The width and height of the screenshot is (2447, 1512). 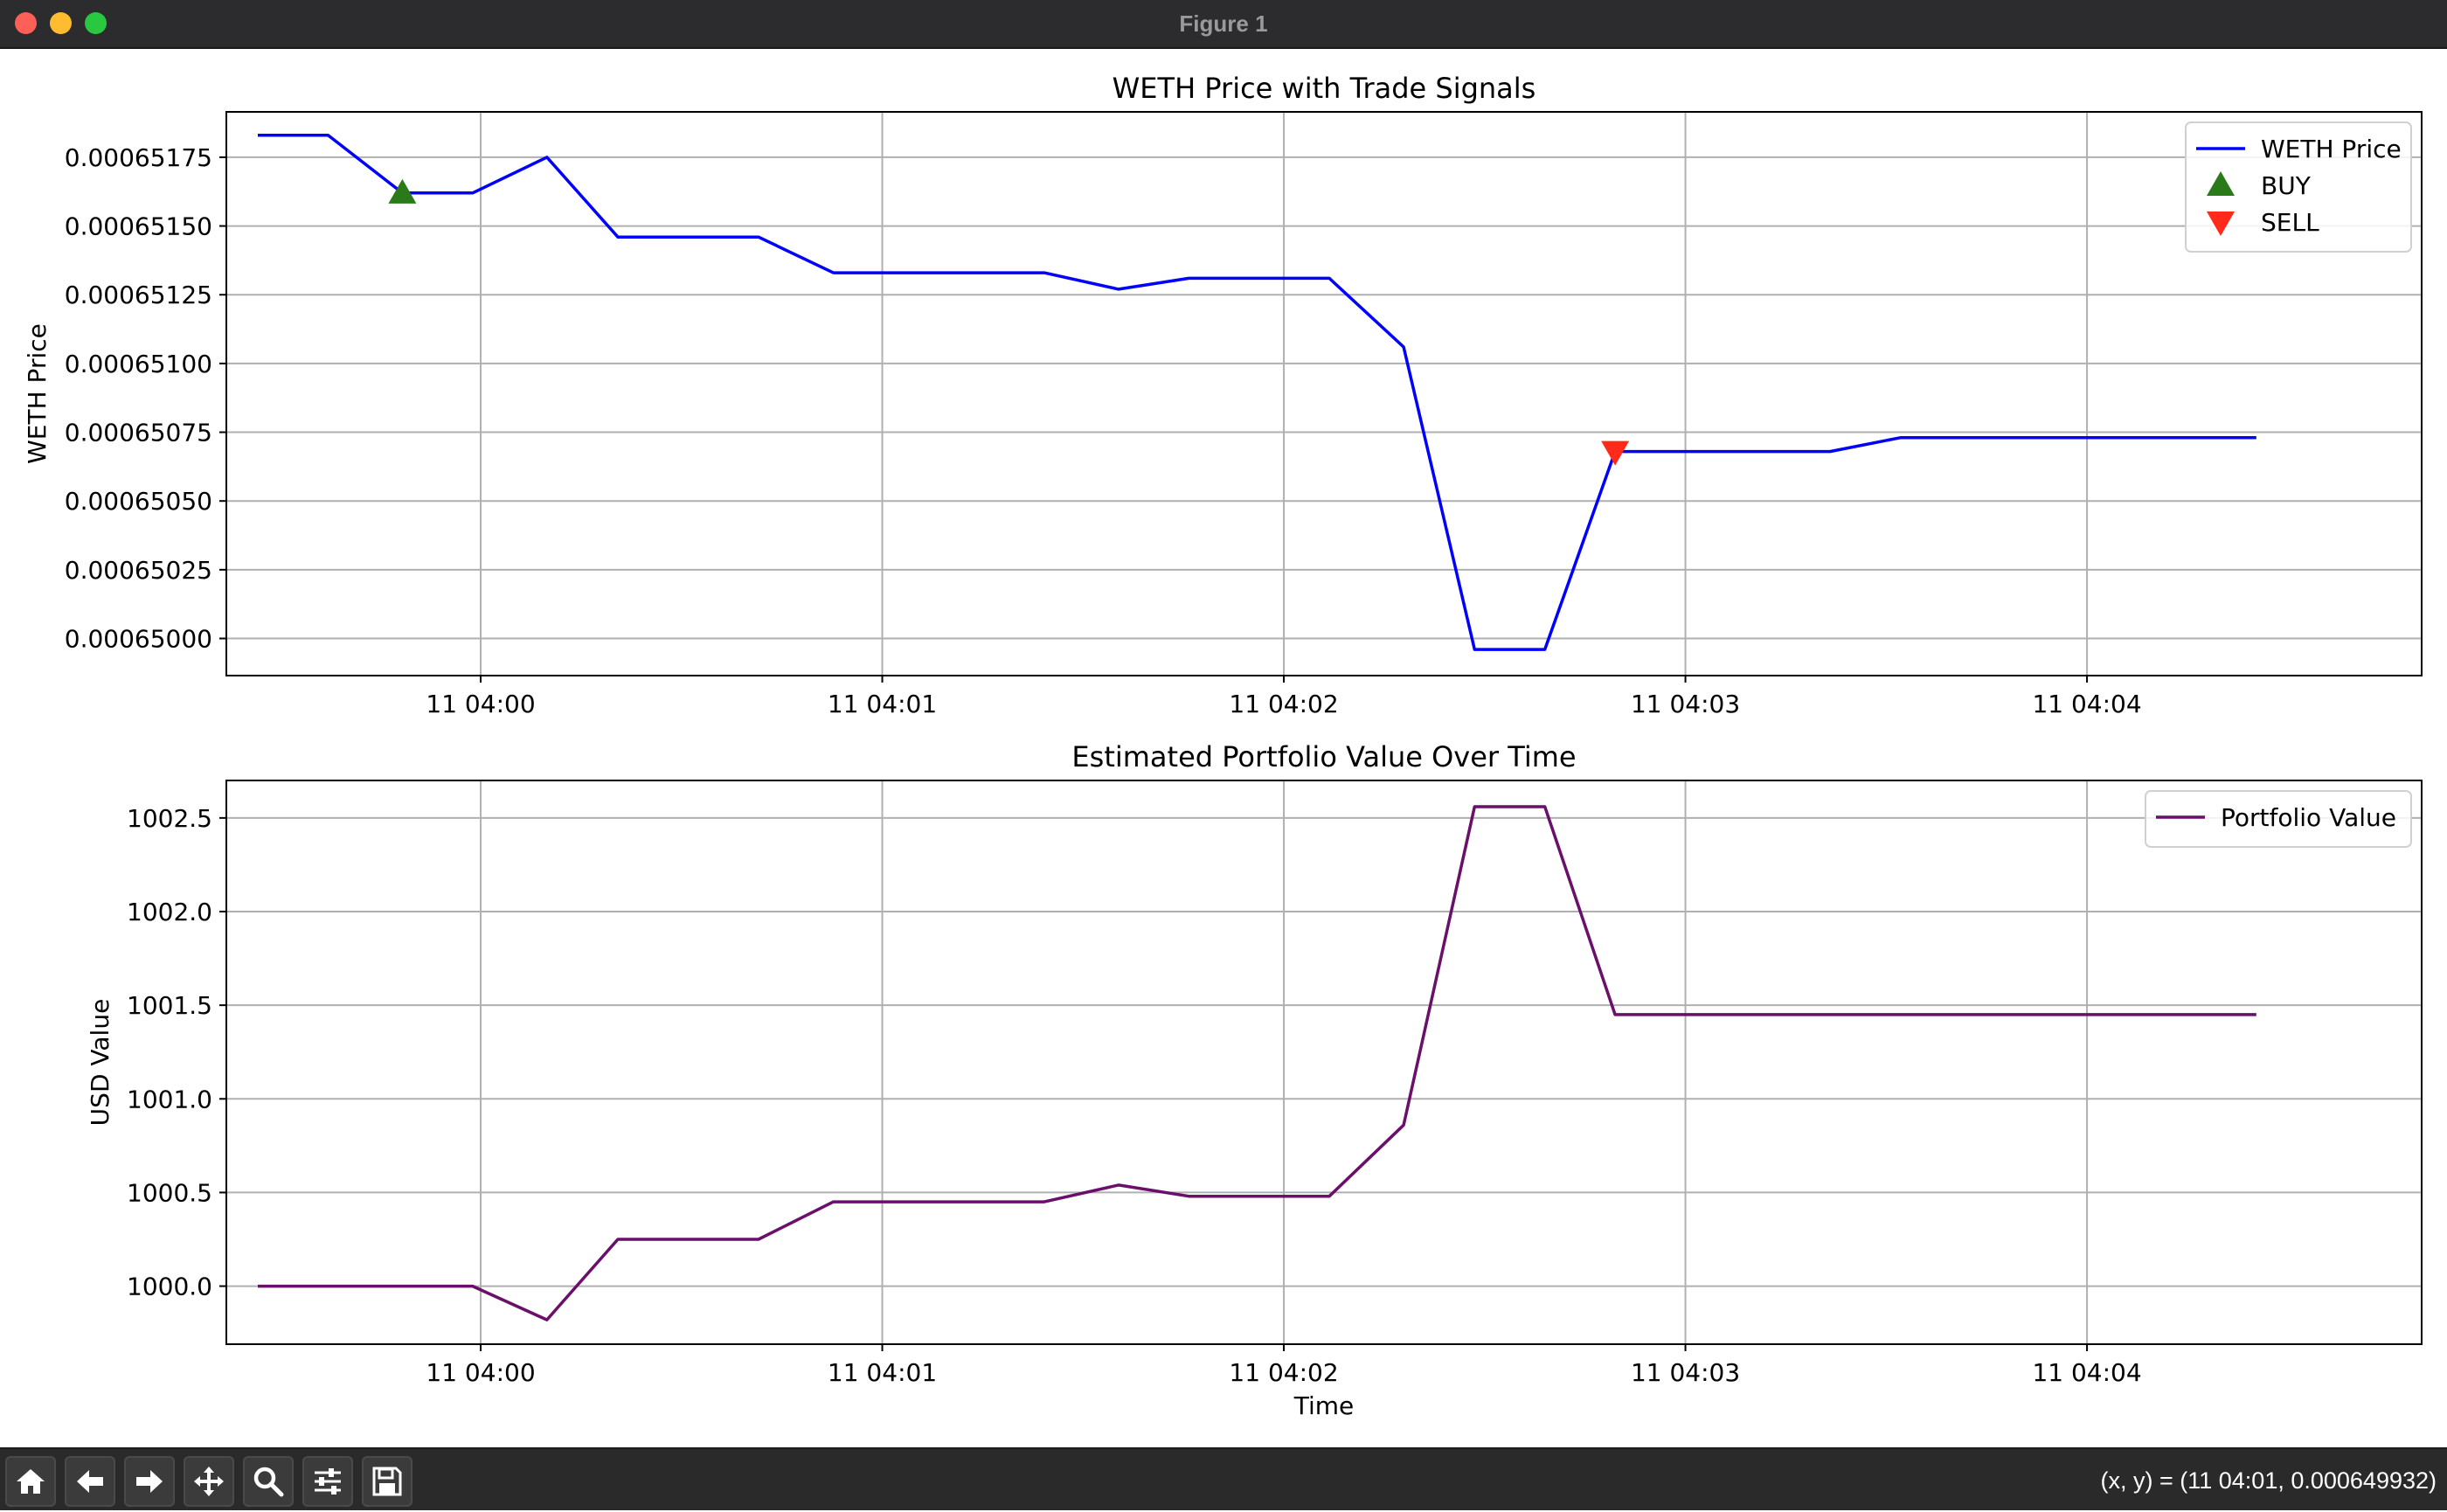 I want to click on home-button, so click(x=30, y=1481).